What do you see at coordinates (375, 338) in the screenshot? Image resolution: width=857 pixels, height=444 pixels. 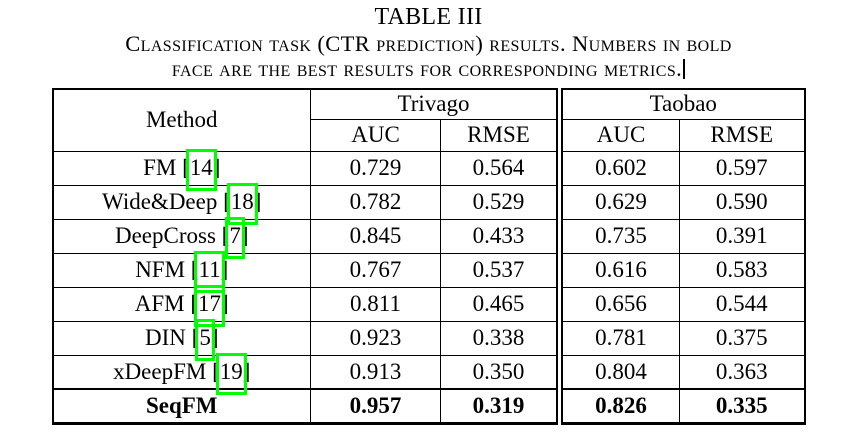 I see `value-cell: 0.923` at bounding box center [375, 338].